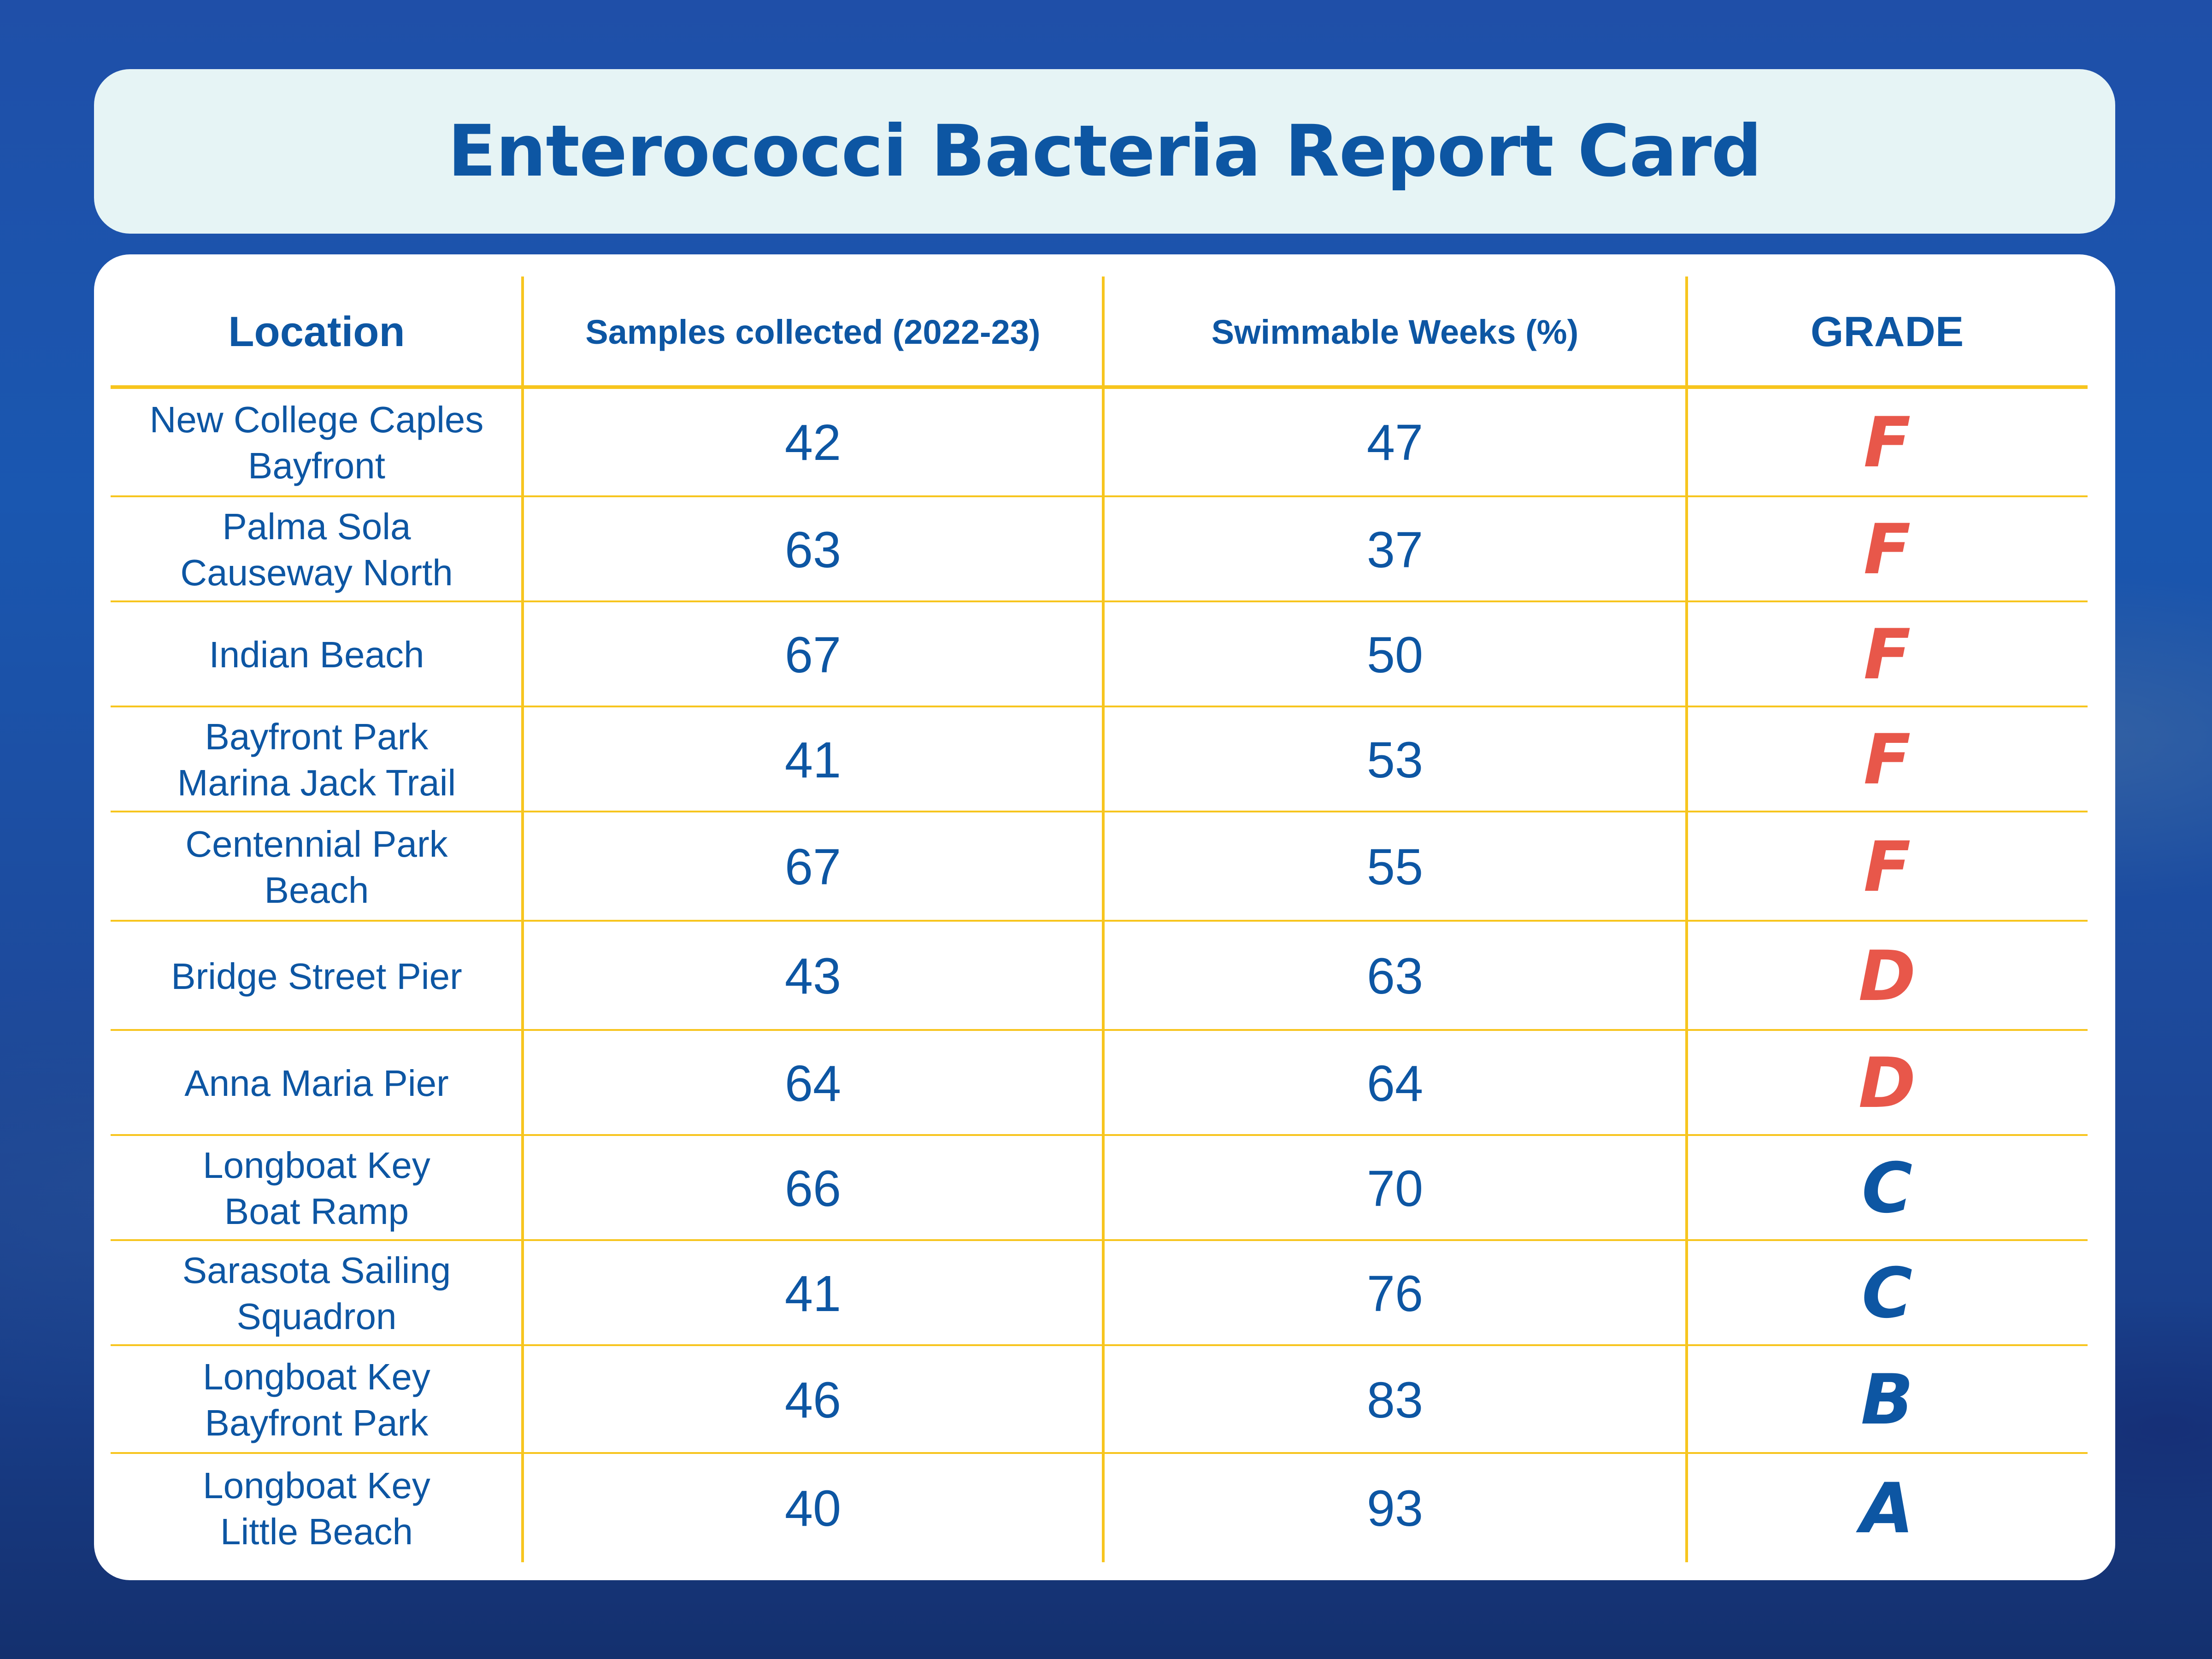 The width and height of the screenshot is (2212, 1659). Describe the element at coordinates (1395, 759) in the screenshot. I see `swimmable-weeks-value: 53` at that location.